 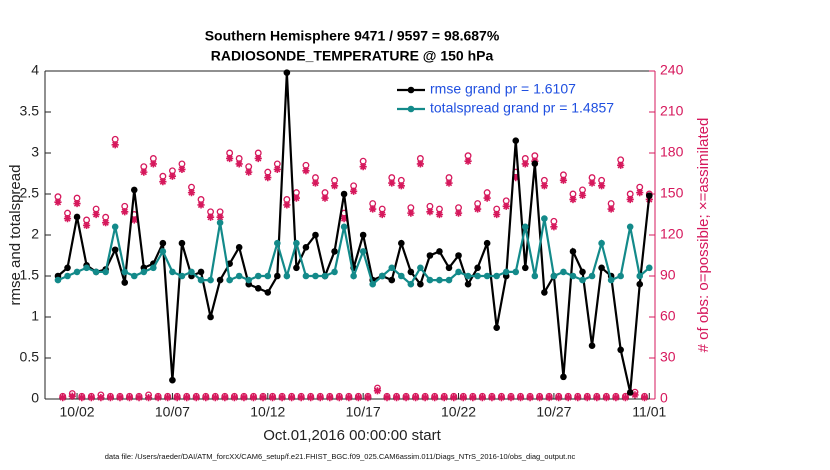 I want to click on legend-entry: rmse grand pr = 1.6107, so click(x=486, y=89).